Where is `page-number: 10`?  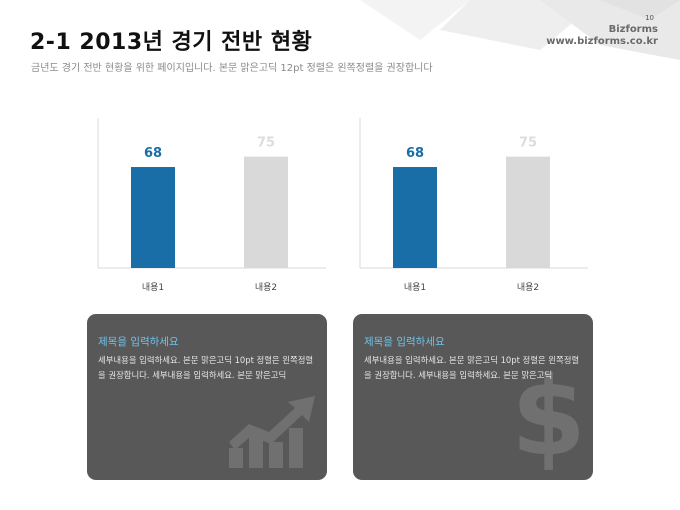
page-number: 10 is located at coordinates (649, 18).